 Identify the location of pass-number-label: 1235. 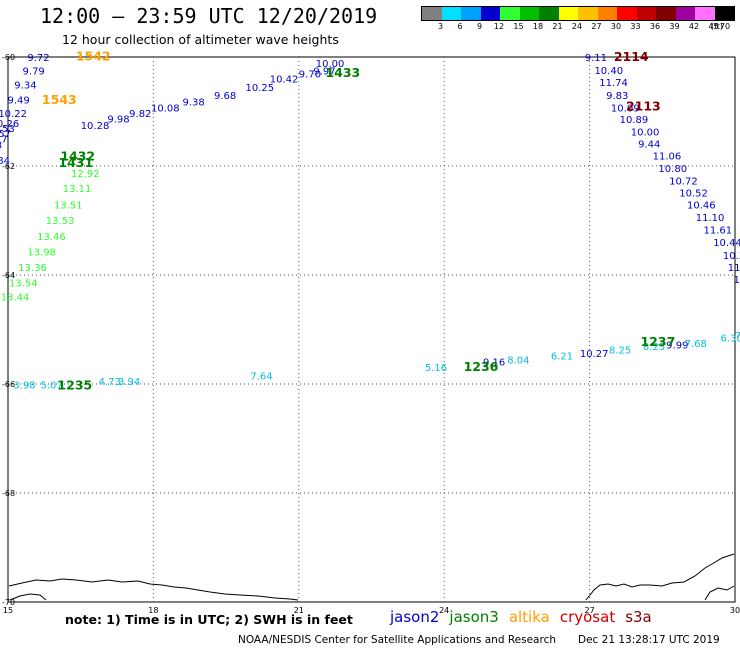
(74, 384).